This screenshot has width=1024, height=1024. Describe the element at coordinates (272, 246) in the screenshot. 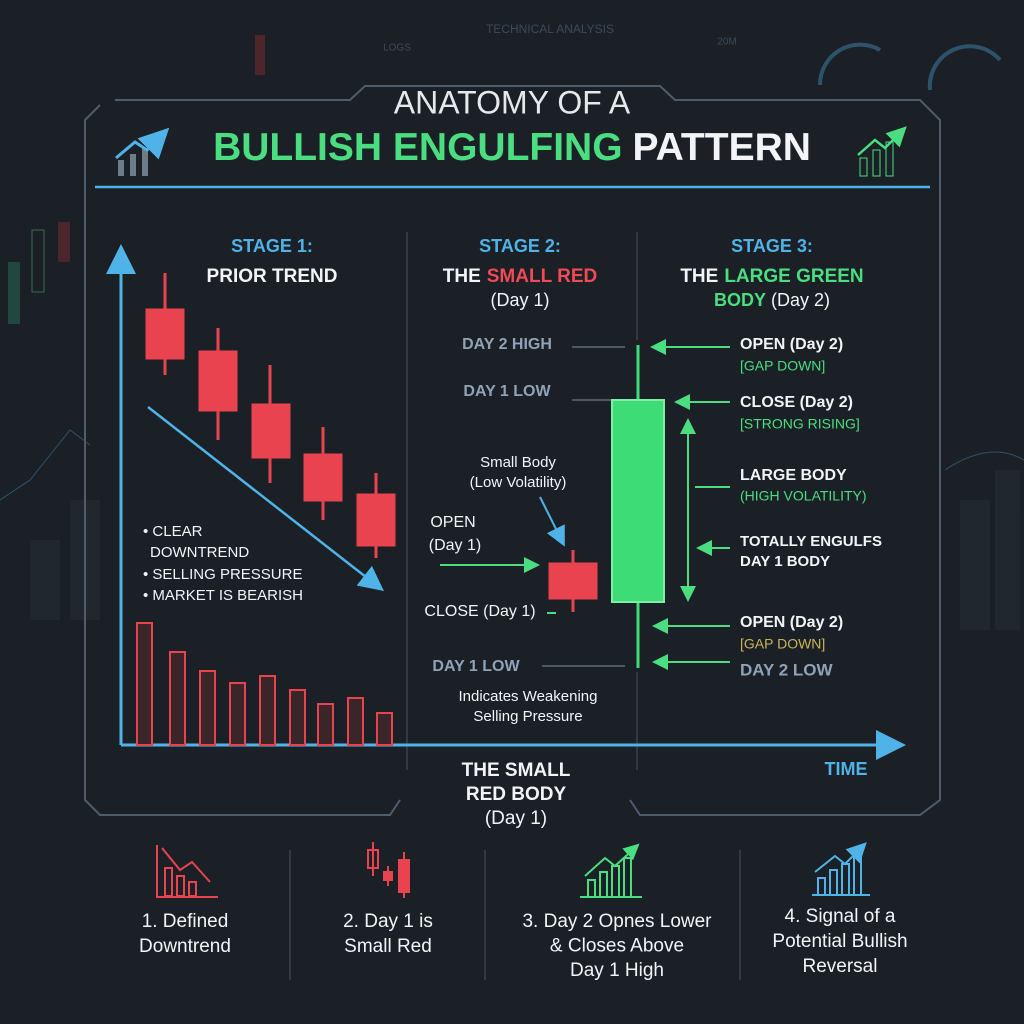

I see `stage-heading: STAGE 1:` at that location.